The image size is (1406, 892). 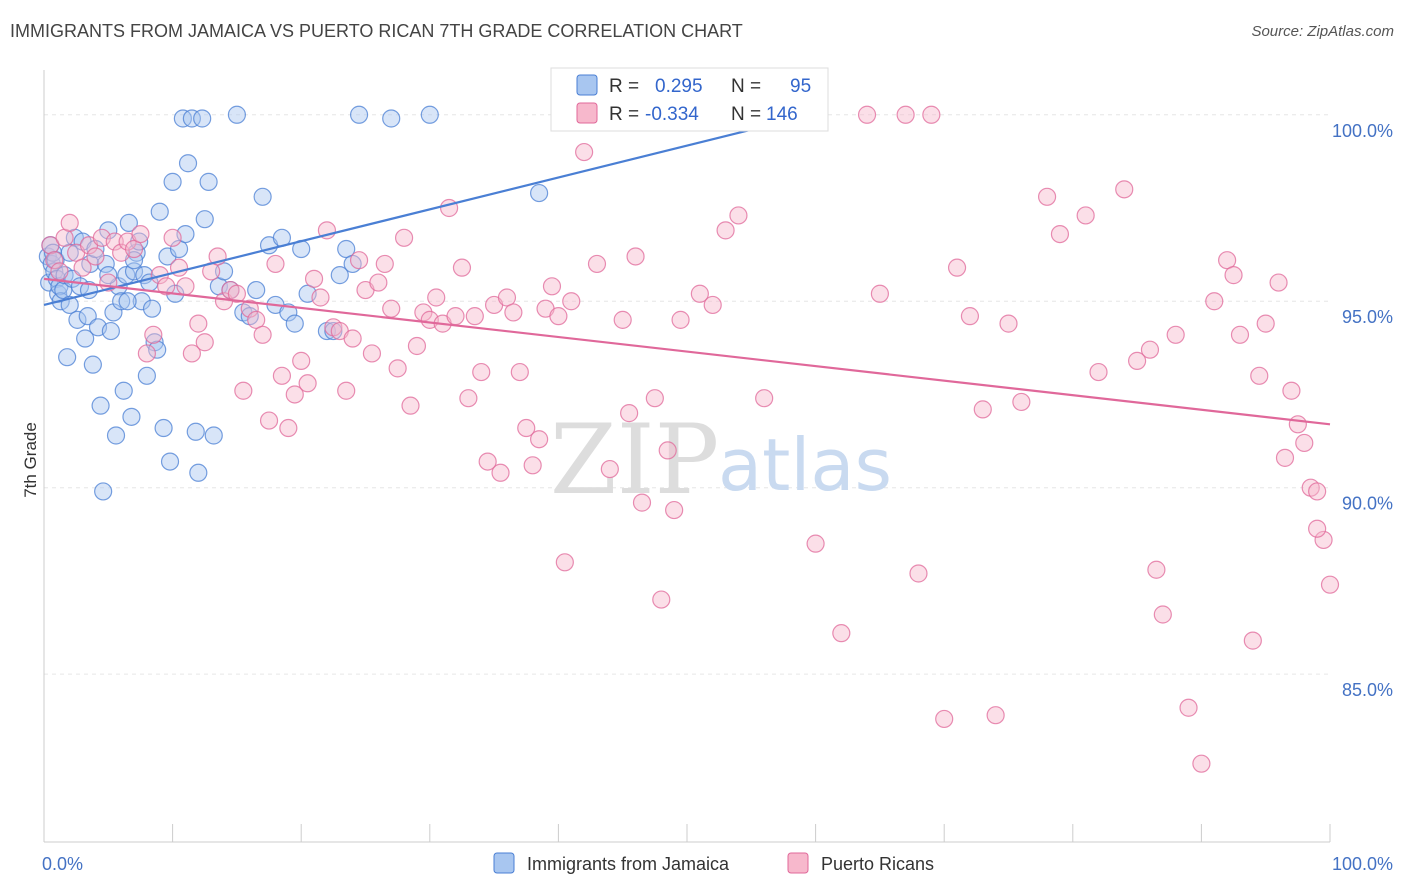 What do you see at coordinates (1362, 864) in the screenshot?
I see `x-tick-label-1: 100.0%` at bounding box center [1362, 864].